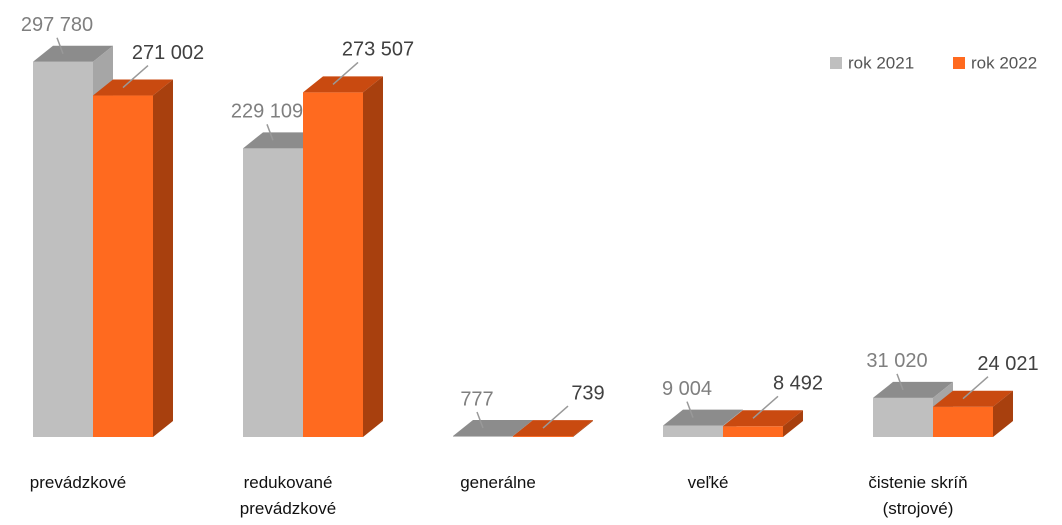 This screenshot has width=1062, height=525. What do you see at coordinates (798, 384) in the screenshot?
I see `data-label: 8 492` at bounding box center [798, 384].